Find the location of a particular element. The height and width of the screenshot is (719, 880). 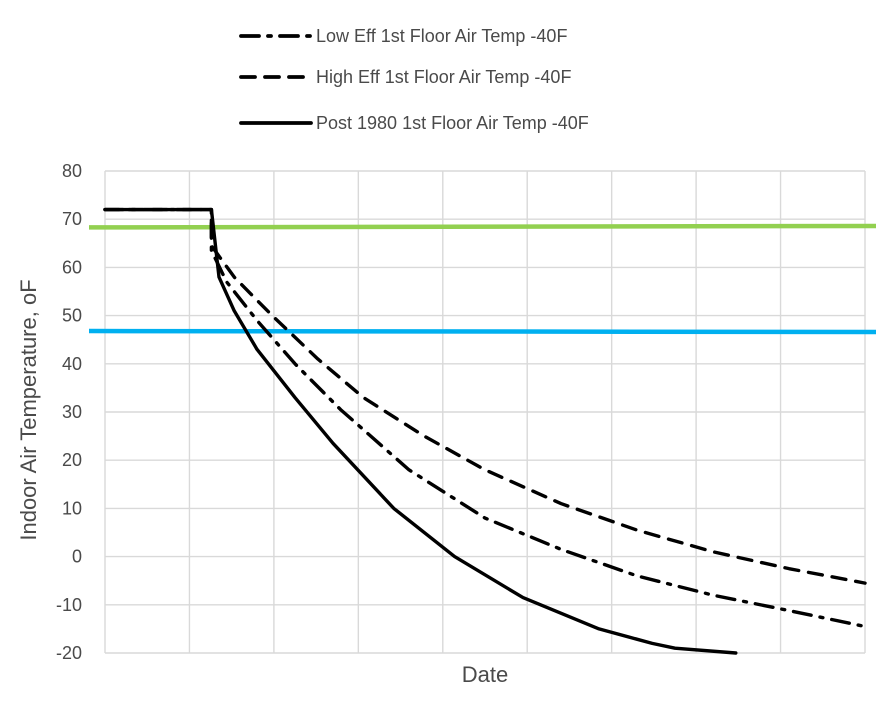

y-tick-label: 80 is located at coordinates (72, 171).